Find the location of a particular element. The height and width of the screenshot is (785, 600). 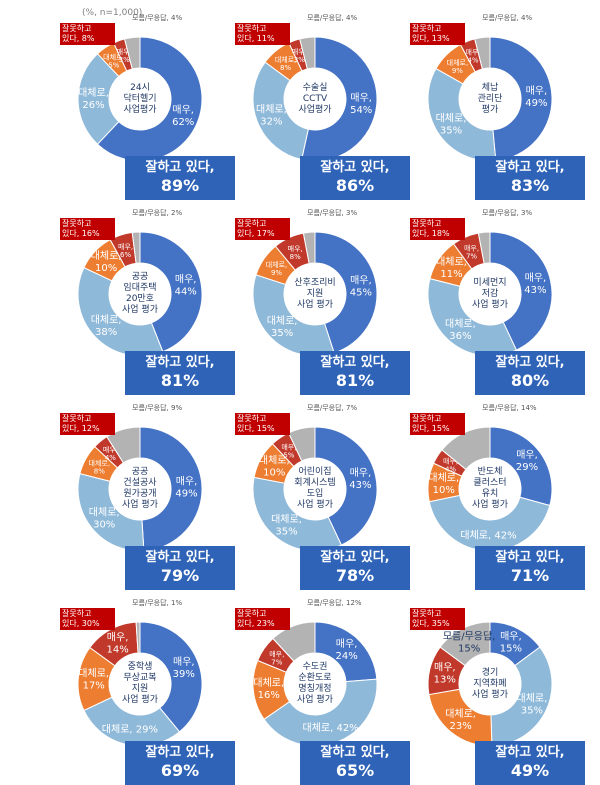

chart-center-title: 반도체 클러스터 유치 사업 평가 is located at coordinates (490, 488).